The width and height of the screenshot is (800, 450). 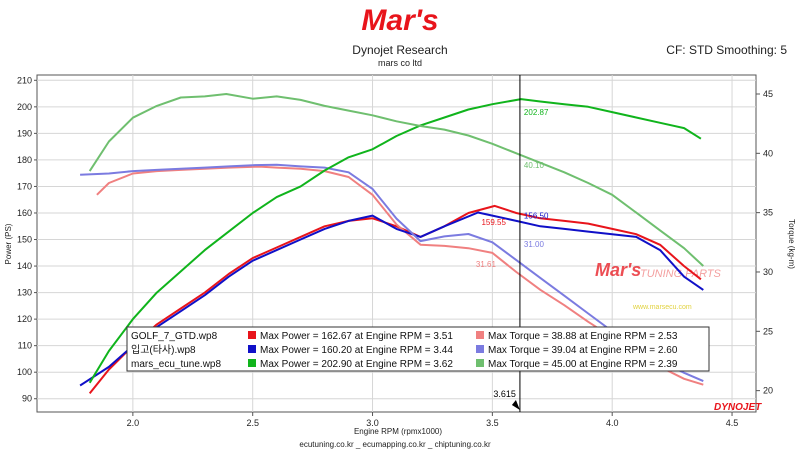 What do you see at coordinates (356, 364) in the screenshot?
I see `legend-power-text: Max Power = 202.90 at Engine RPM = 3.62` at bounding box center [356, 364].